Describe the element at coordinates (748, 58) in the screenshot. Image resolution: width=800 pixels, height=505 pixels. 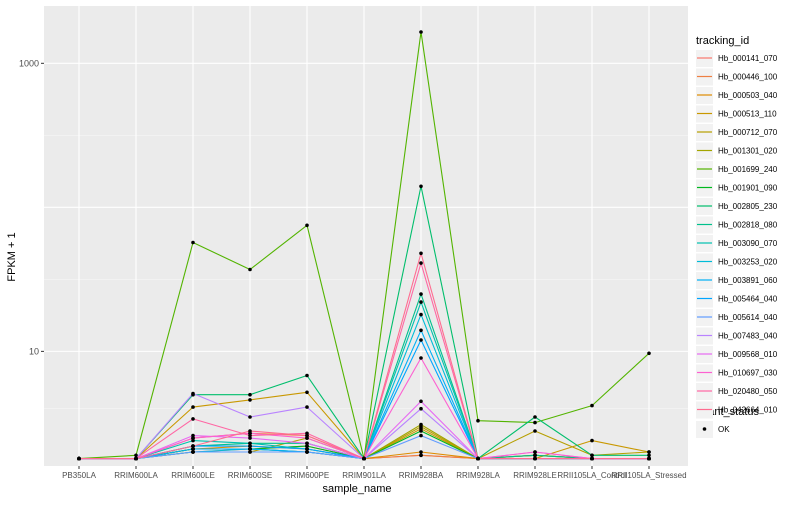
I see `legend-item-label: Hb_000141_070` at that location.